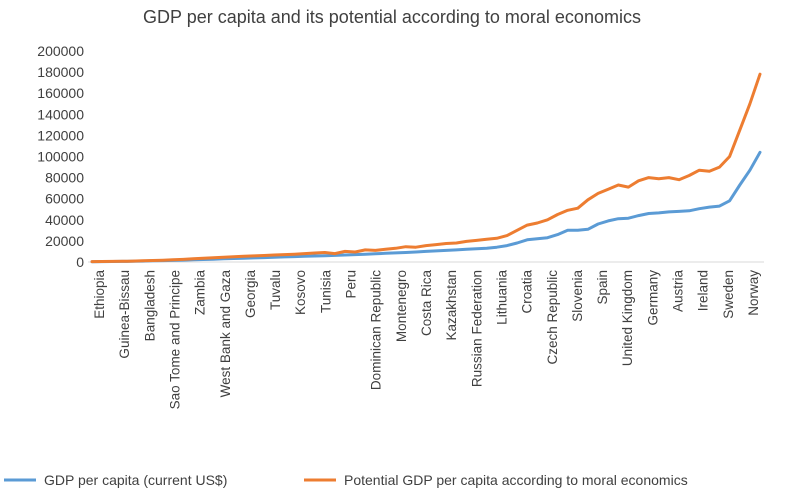 The image size is (785, 496). I want to click on y-tick-label: 20000, so click(64, 241).